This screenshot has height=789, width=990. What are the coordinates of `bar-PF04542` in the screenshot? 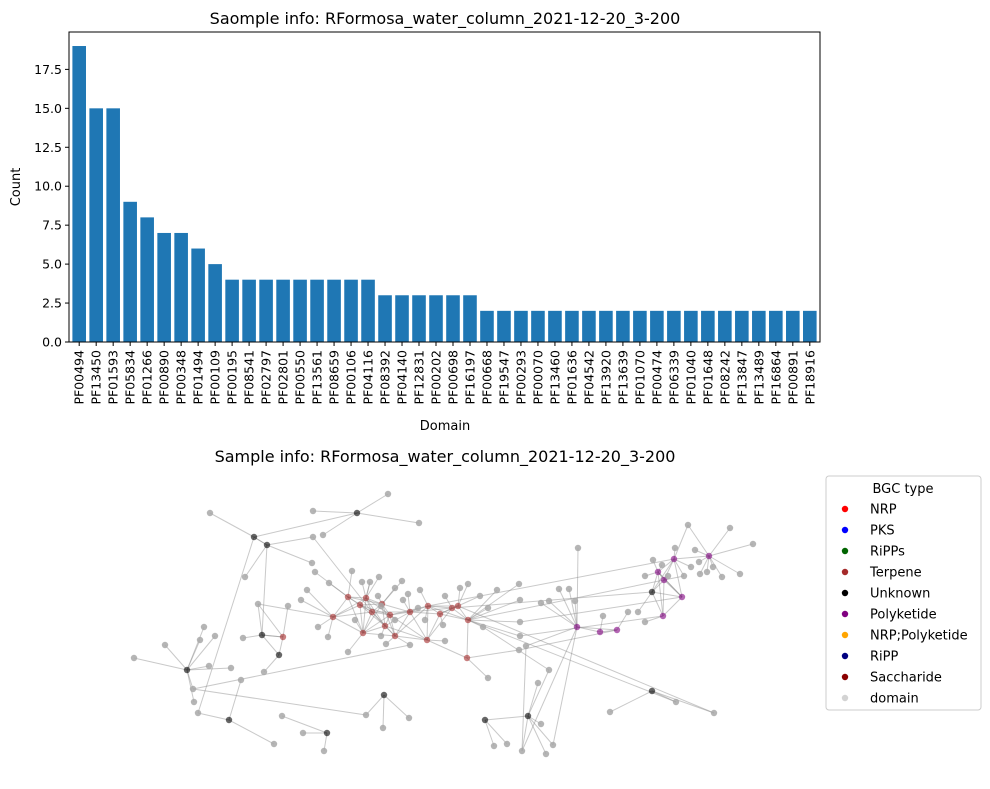 It's located at (589, 326).